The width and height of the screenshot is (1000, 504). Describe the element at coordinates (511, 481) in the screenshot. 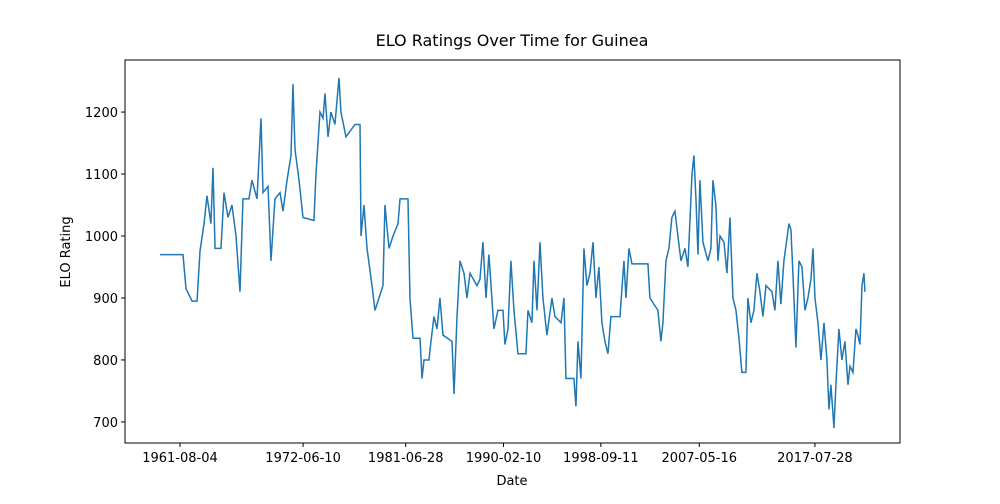

I see `x-axis-label: Date` at that location.